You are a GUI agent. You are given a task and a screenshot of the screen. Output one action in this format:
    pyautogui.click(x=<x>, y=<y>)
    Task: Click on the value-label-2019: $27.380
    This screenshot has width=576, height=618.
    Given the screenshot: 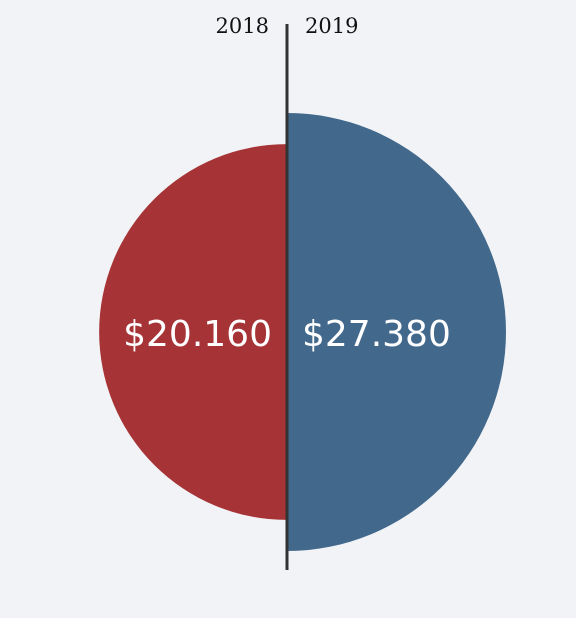 What is the action you would take?
    pyautogui.click(x=376, y=334)
    